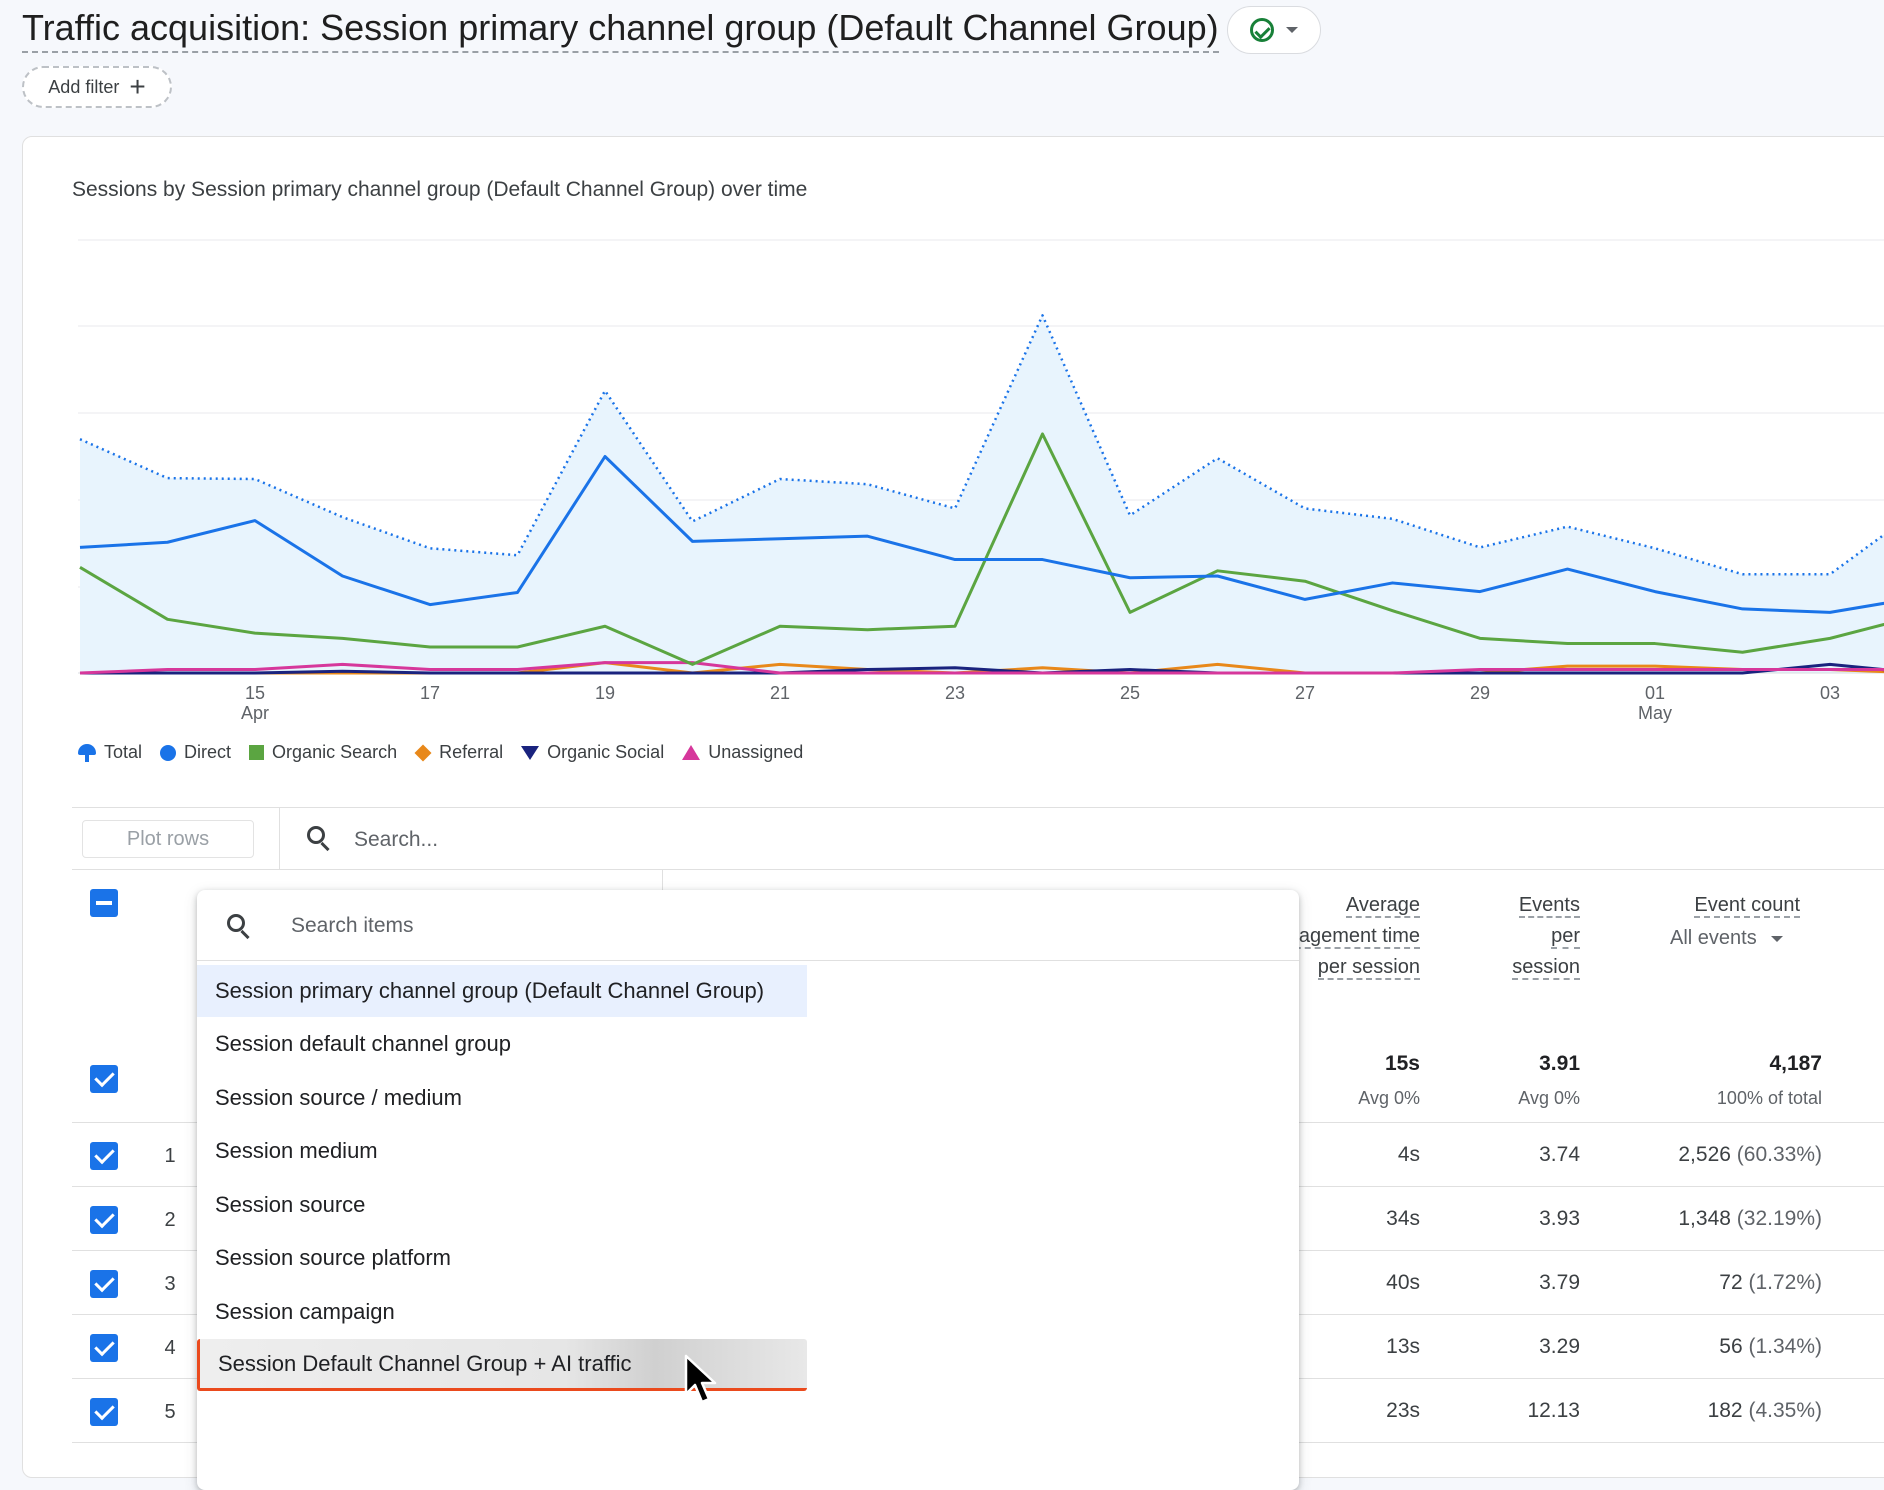 The width and height of the screenshot is (1884, 1490). I want to click on cell-events-per-session: 3.93, so click(1559, 1218).